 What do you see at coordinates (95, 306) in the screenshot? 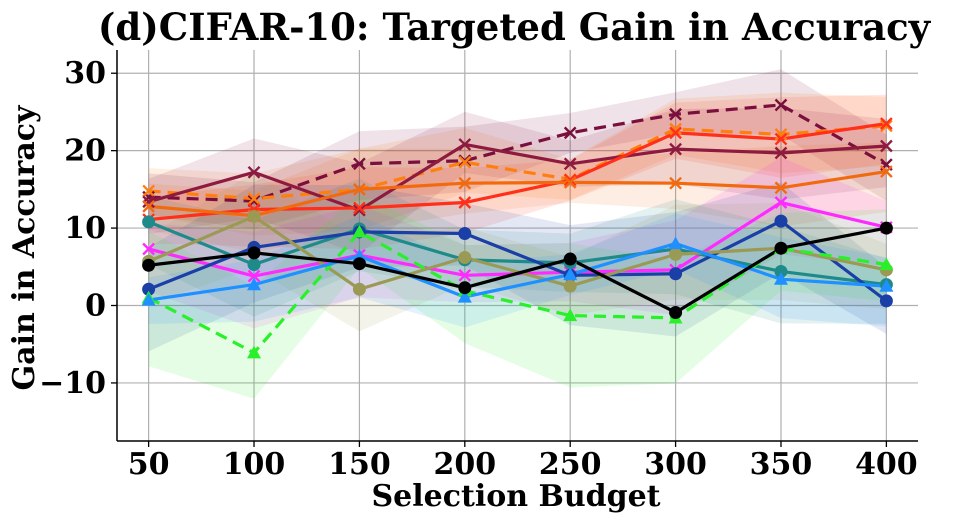
I see `y-tick-label: 0` at bounding box center [95, 306].